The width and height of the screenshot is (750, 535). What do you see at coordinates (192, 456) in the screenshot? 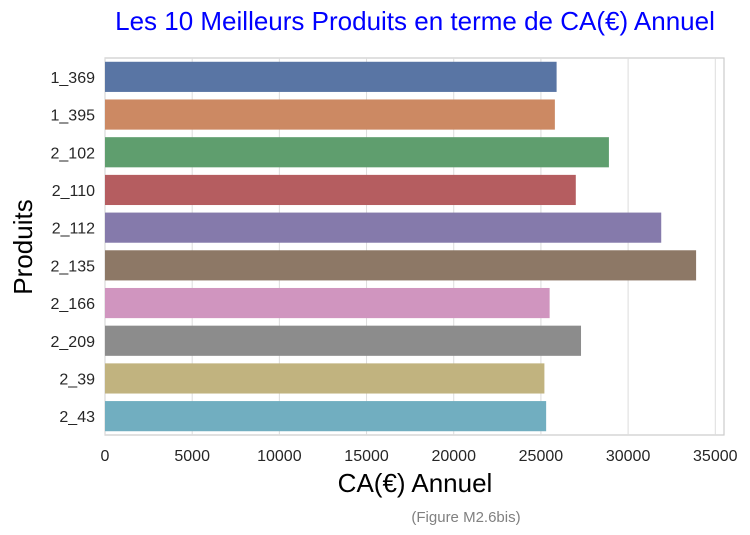
I see `x-tick-label: 5000` at bounding box center [192, 456].